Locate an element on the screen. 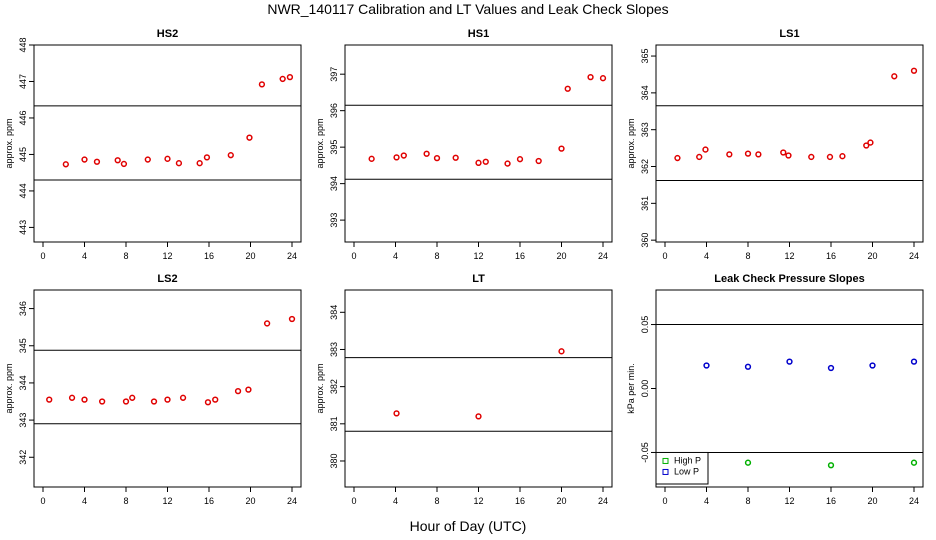  y-tick-label: 362 is located at coordinates (645, 166).